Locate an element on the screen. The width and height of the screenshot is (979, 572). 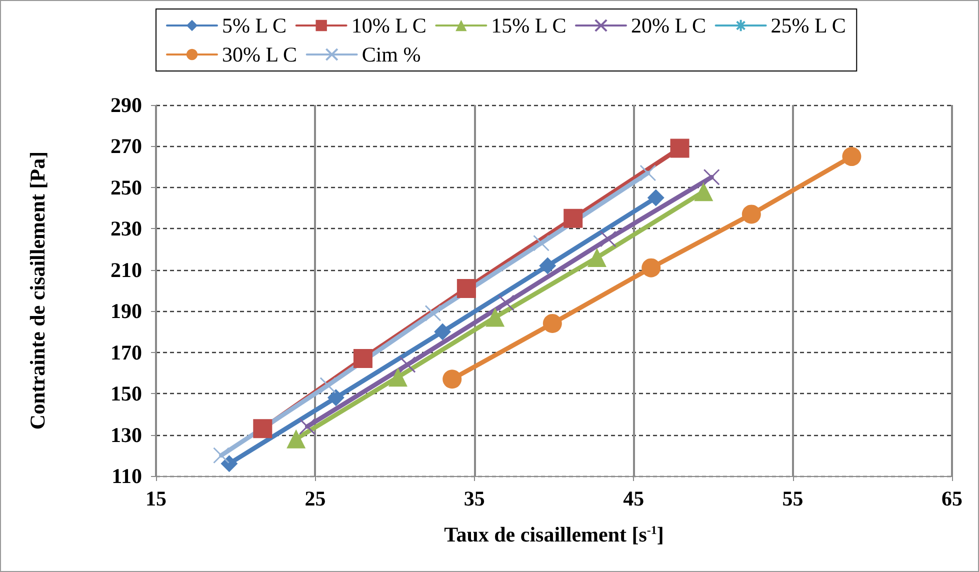
y-tick-label: 250 is located at coordinates (126, 187).